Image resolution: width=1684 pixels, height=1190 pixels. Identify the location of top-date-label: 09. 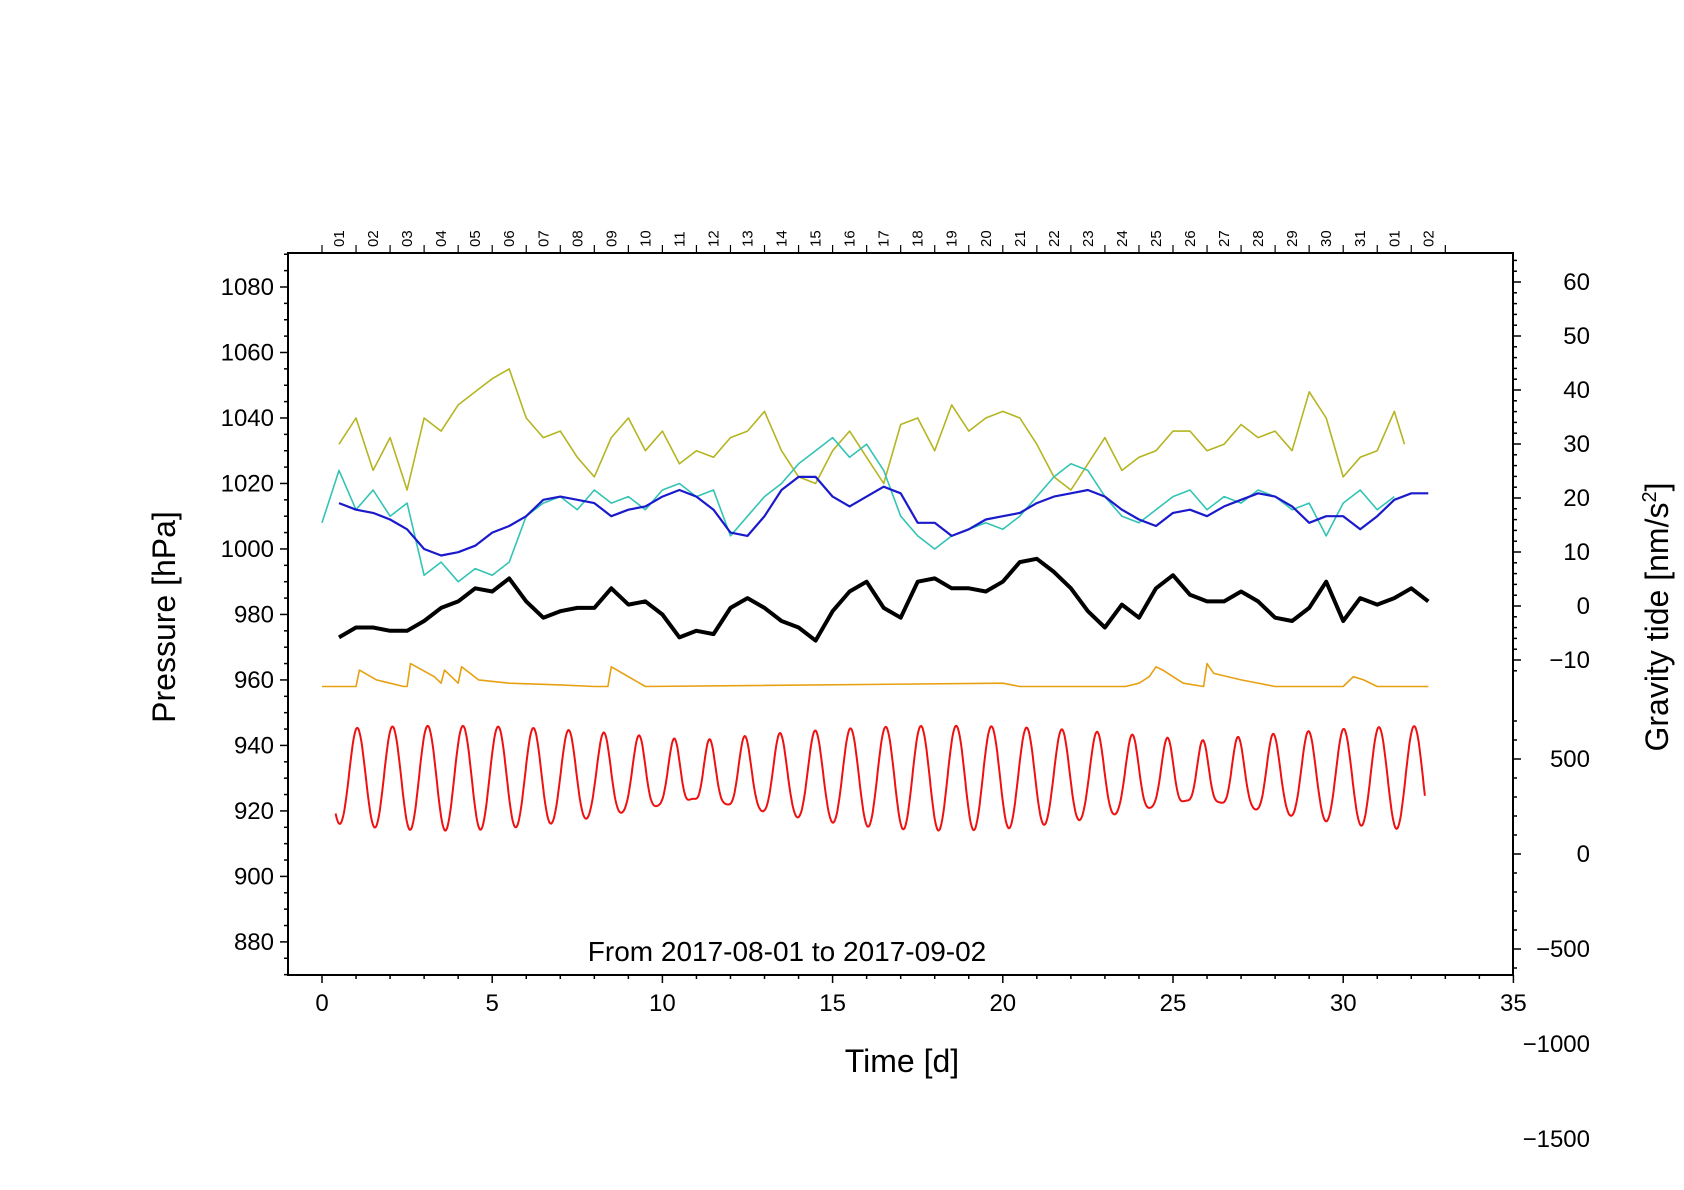
(611, 238).